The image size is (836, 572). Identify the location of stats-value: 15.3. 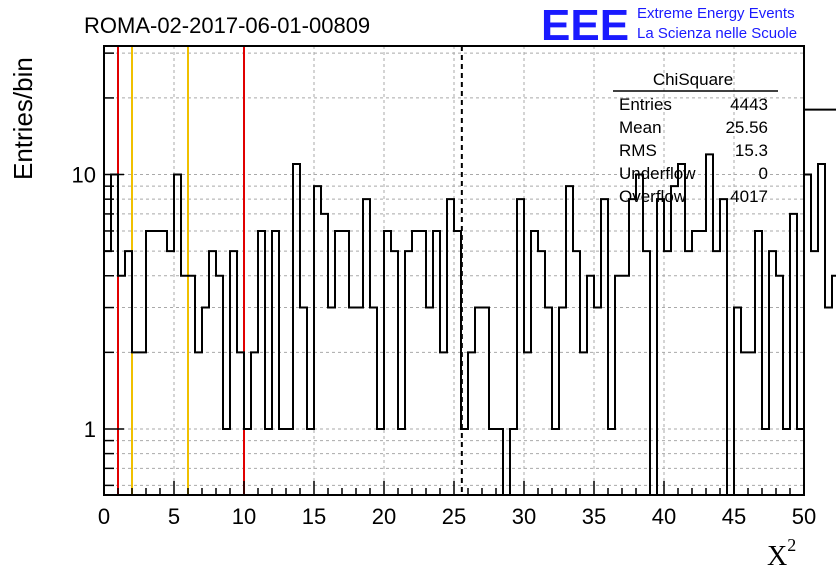
(751, 150).